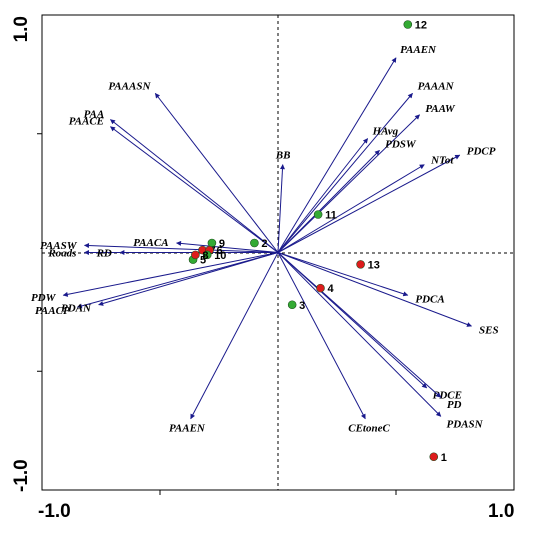 This screenshot has height=534, width=533. What do you see at coordinates (220, 251) in the screenshot?
I see `site-label: 6` at bounding box center [220, 251].